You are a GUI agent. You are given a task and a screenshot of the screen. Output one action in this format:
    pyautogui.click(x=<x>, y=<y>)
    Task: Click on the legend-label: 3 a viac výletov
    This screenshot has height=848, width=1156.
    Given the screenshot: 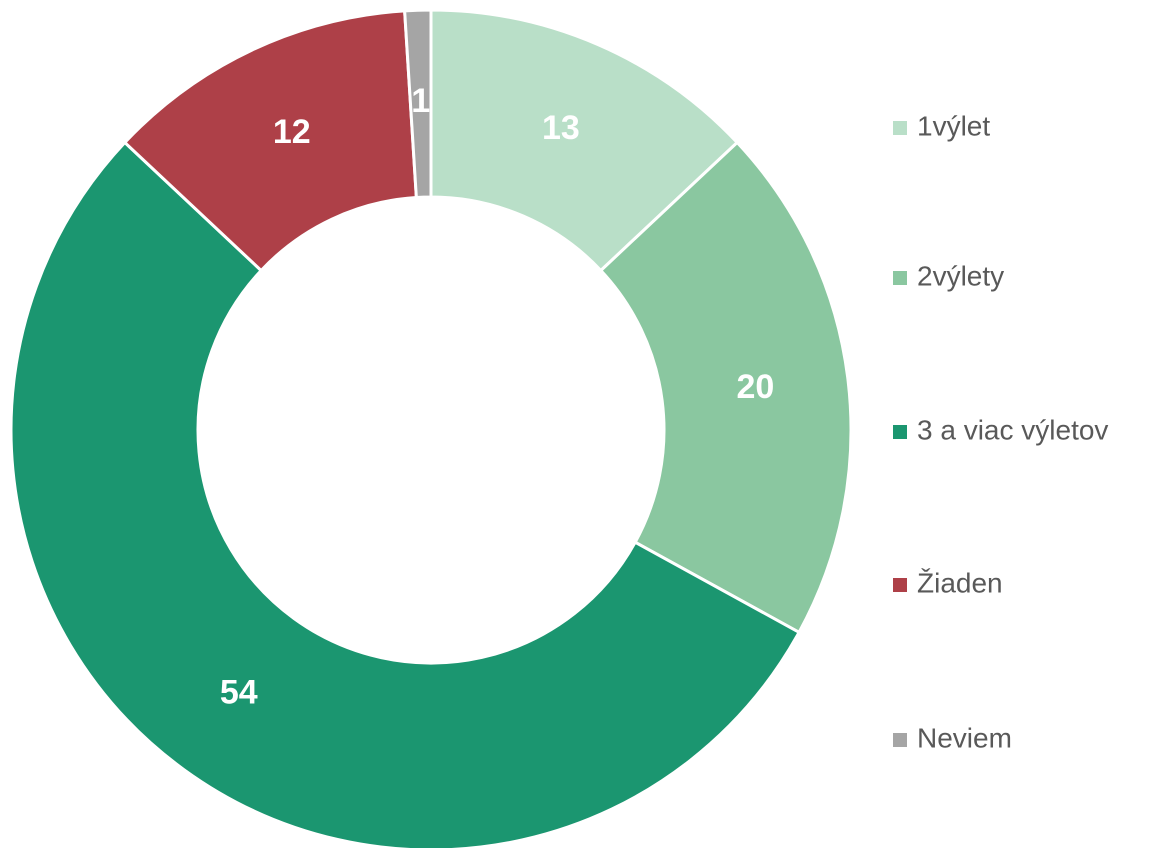 What is the action you would take?
    pyautogui.click(x=1012, y=429)
    